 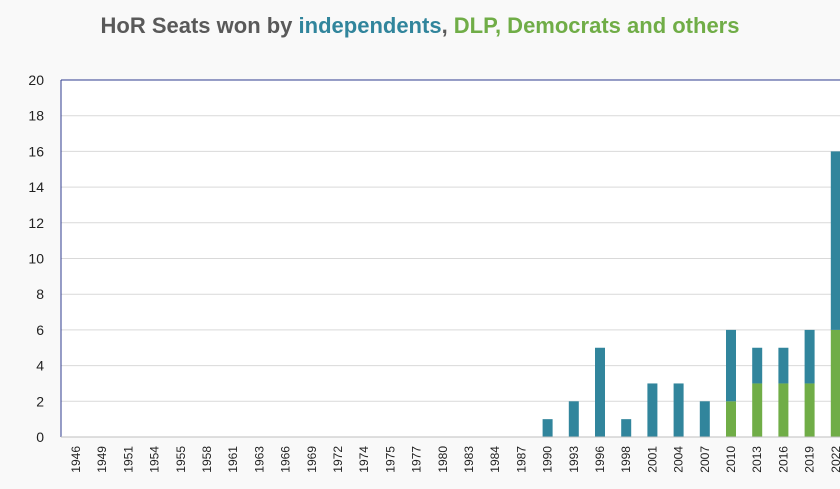 I want to click on y-tick-label: 4, so click(x=40, y=366).